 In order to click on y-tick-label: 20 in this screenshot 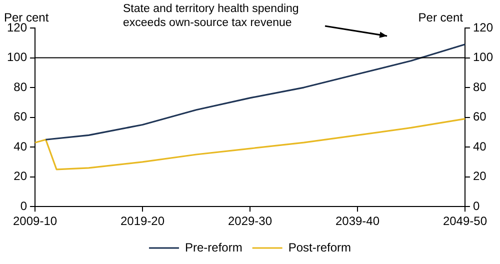, I will do `click(21, 176)`.